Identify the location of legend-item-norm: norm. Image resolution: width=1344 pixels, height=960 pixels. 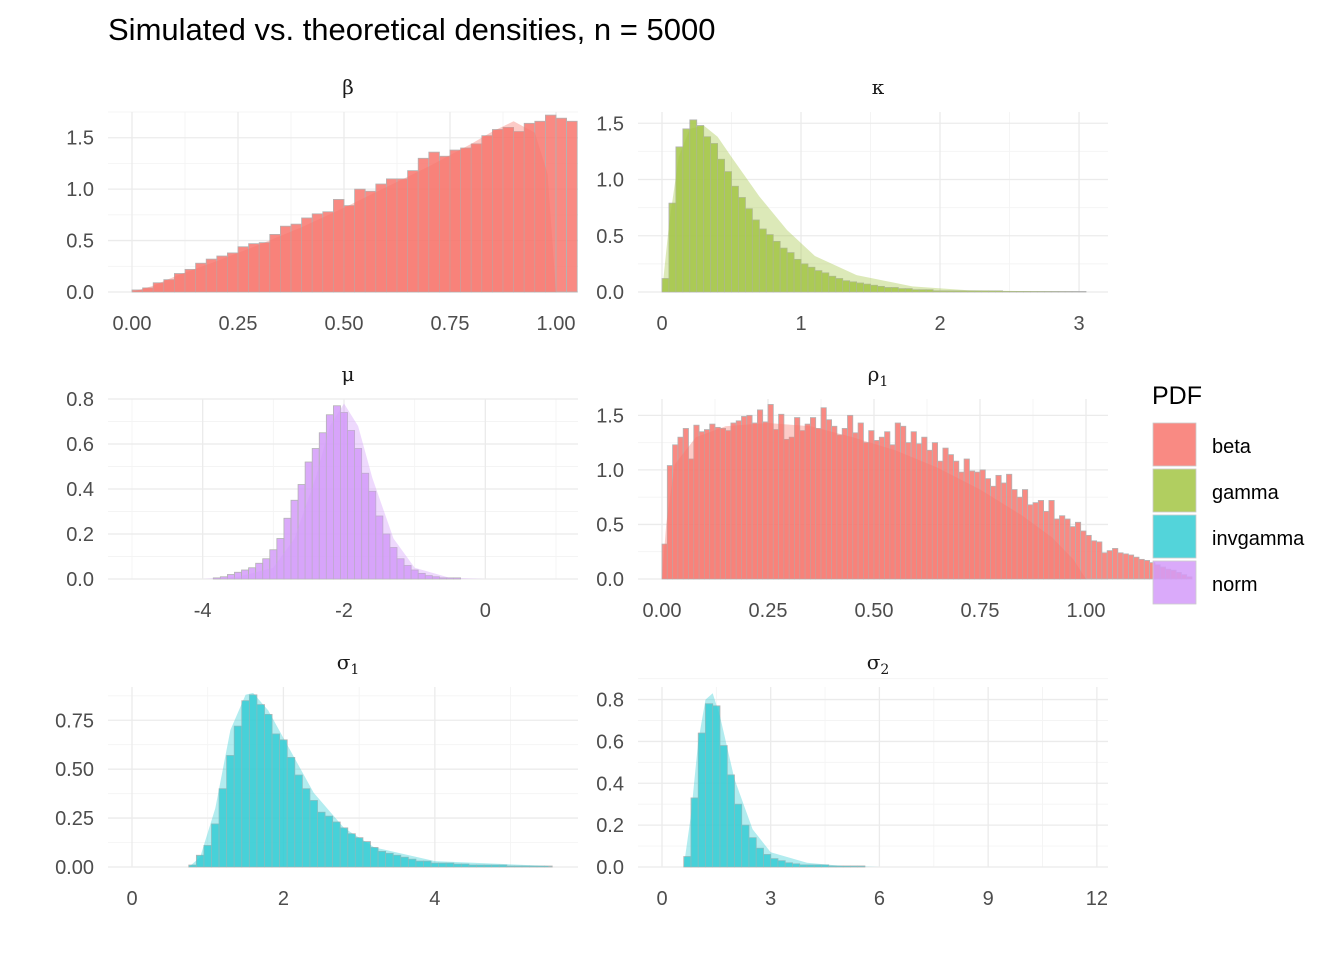
(1205, 582).